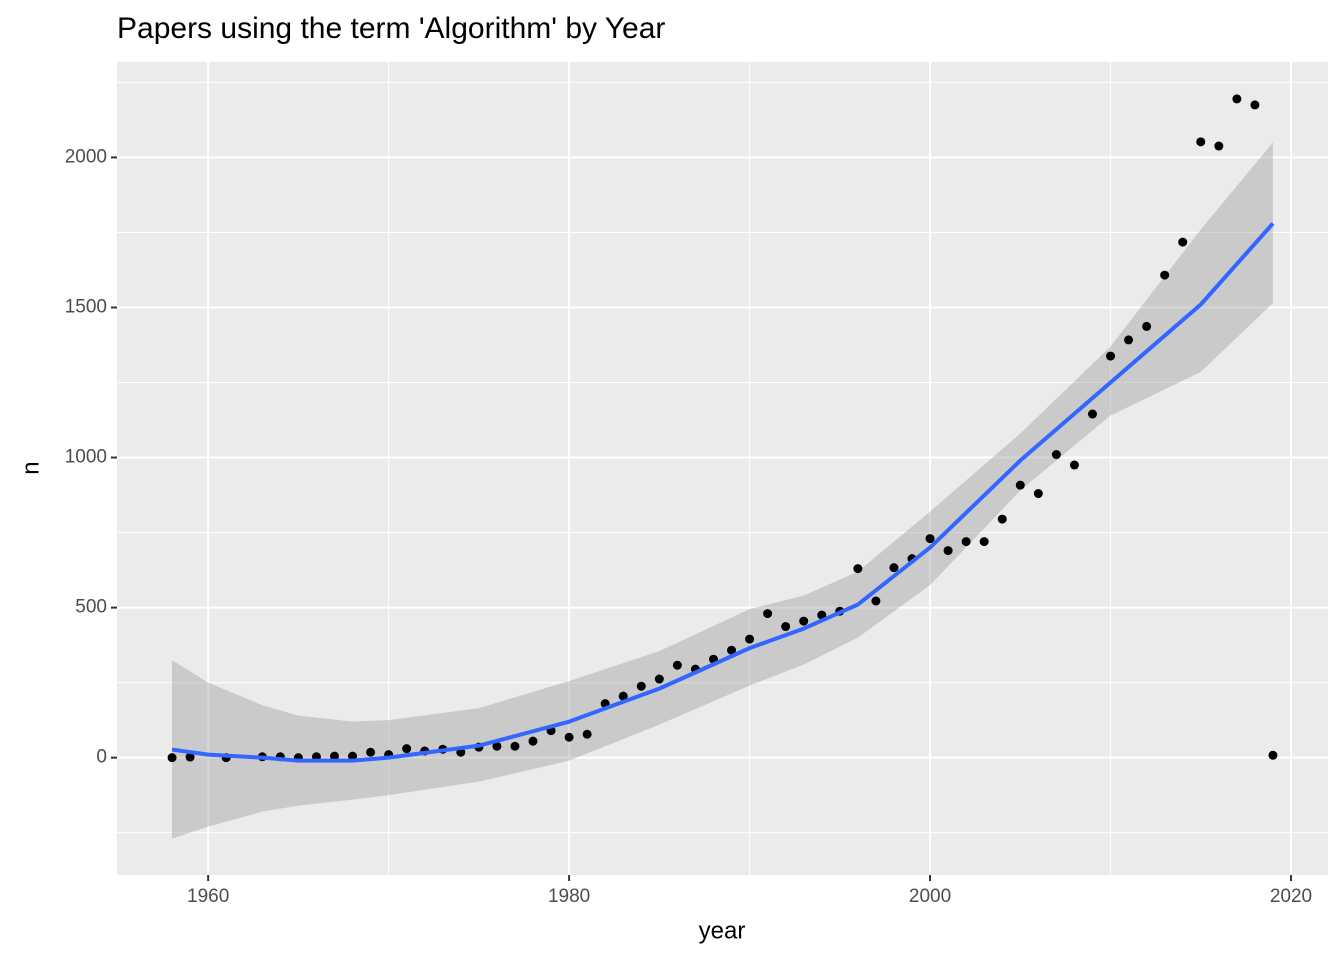 The image size is (1344, 965). What do you see at coordinates (1291, 896) in the screenshot?
I see `x-tick-label: 2020` at bounding box center [1291, 896].